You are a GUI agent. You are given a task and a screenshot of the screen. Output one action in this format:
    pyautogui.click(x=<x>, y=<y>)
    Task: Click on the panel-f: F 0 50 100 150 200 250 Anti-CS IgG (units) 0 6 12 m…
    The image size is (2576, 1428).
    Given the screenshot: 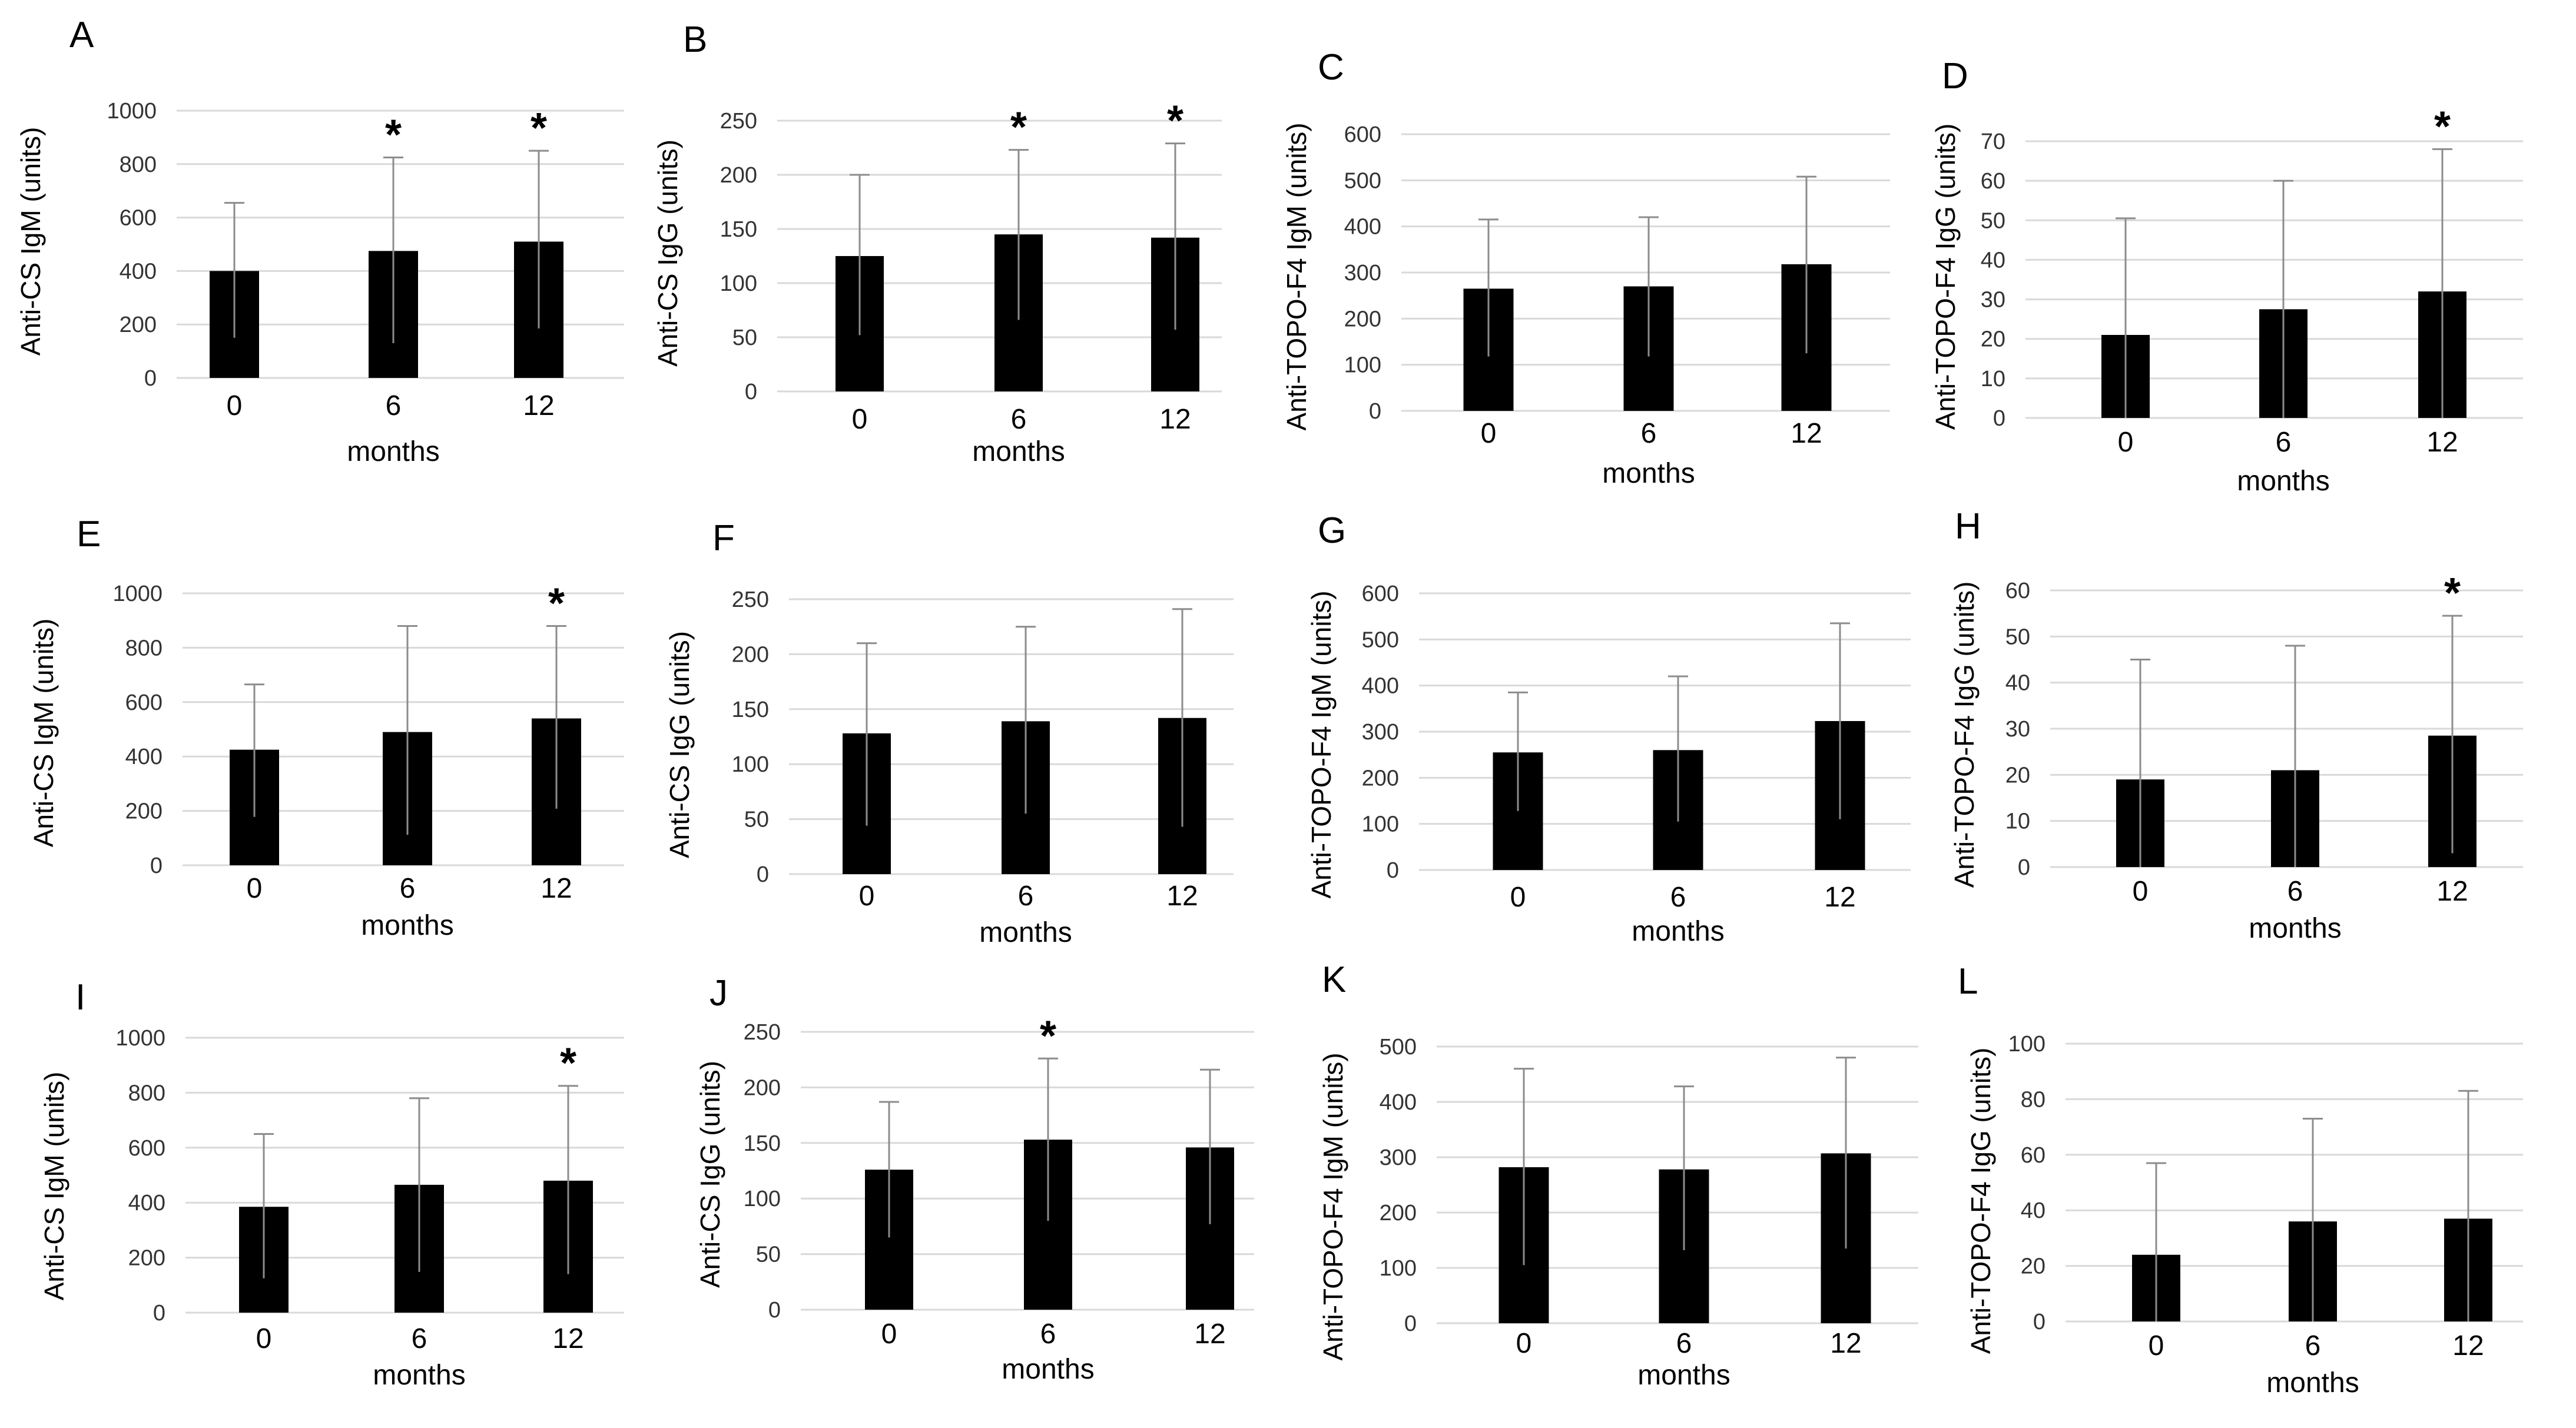 What is the action you would take?
    pyautogui.click(x=949, y=733)
    